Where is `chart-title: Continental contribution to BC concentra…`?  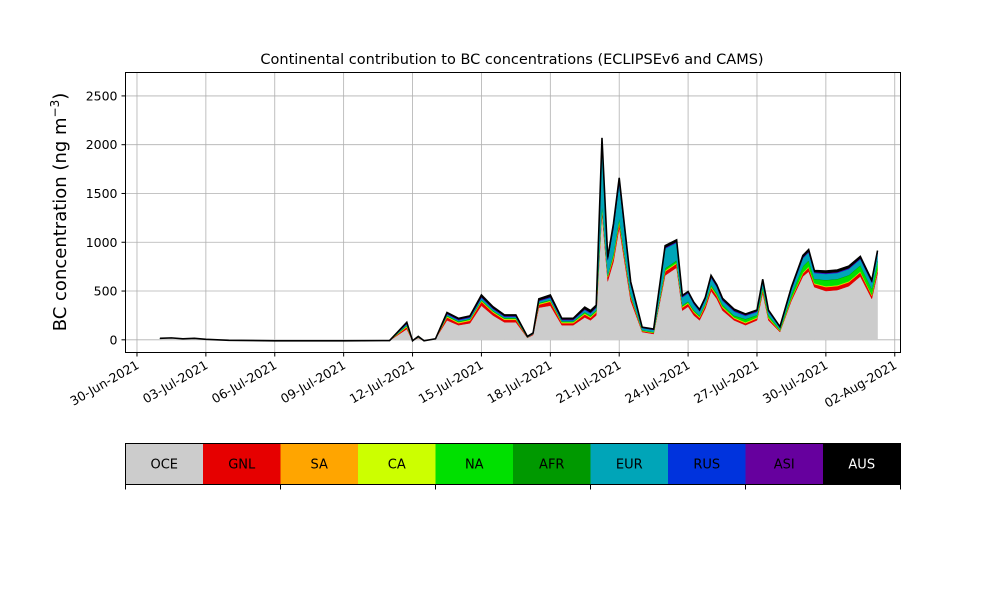 chart-title: Continental contribution to BC concentra… is located at coordinates (511, 60).